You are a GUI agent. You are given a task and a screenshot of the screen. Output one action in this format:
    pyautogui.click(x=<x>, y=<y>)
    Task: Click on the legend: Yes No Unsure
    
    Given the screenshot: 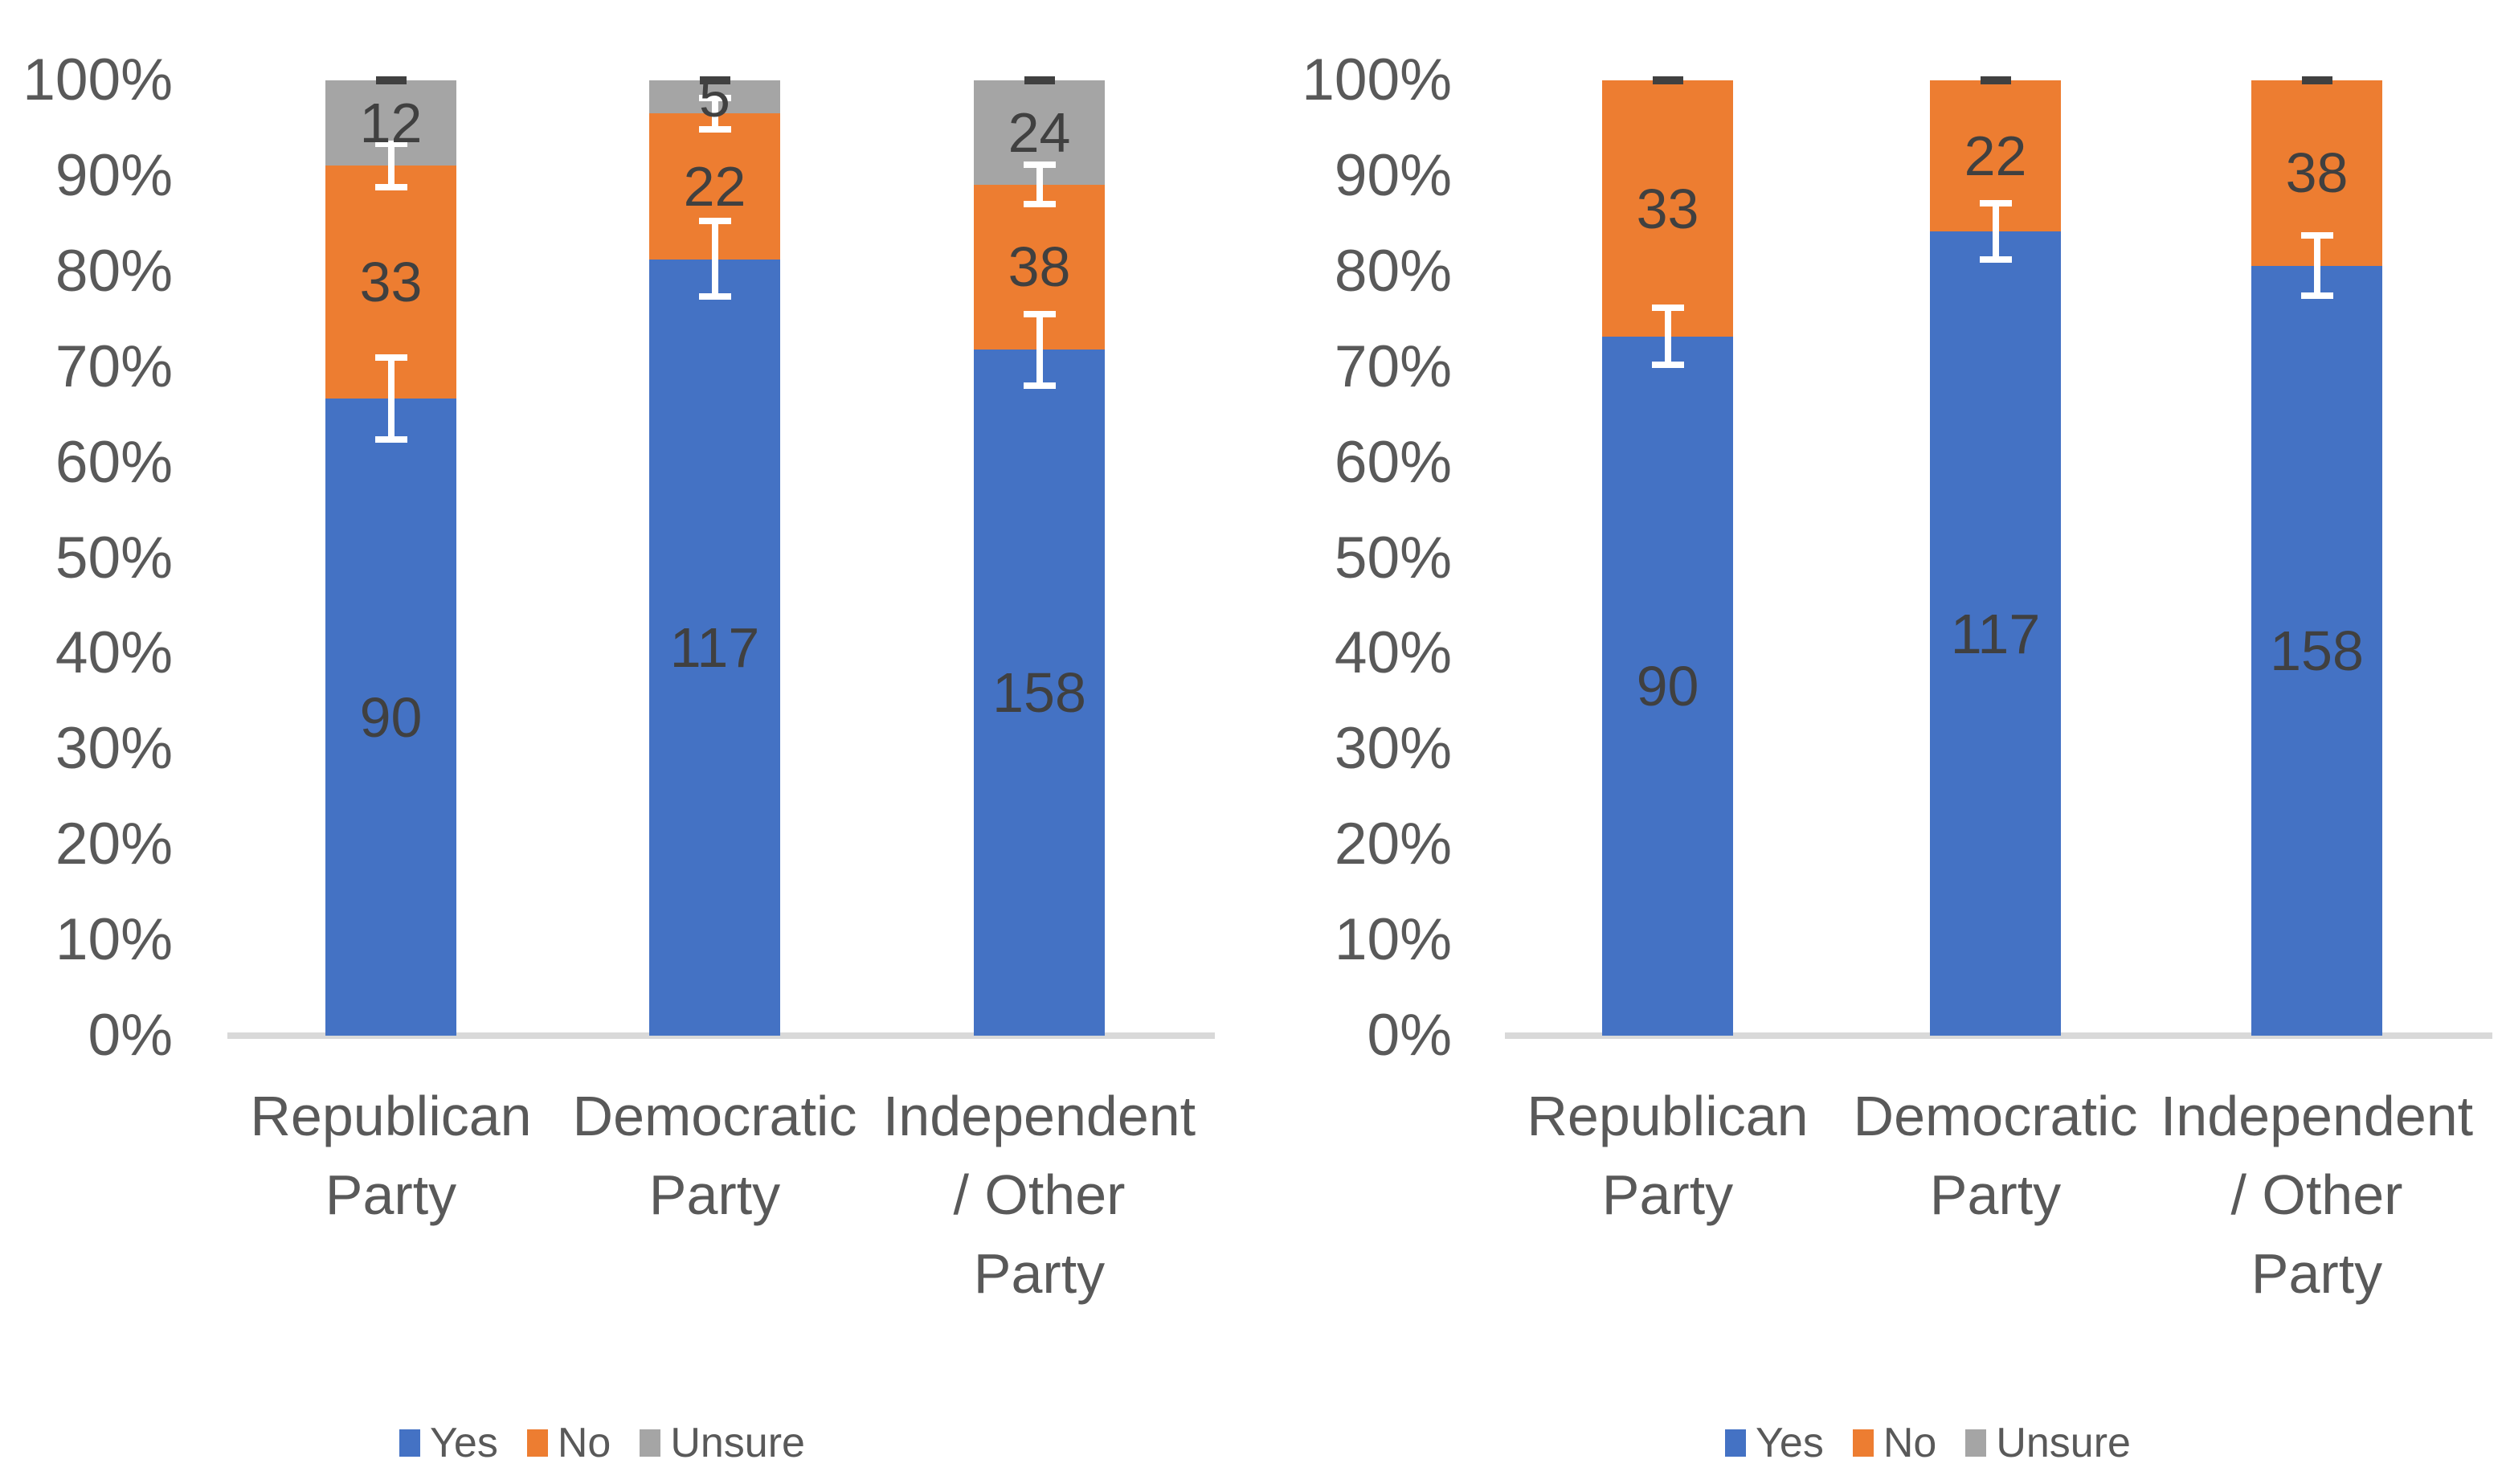 What is the action you would take?
    pyautogui.click(x=1928, y=1443)
    